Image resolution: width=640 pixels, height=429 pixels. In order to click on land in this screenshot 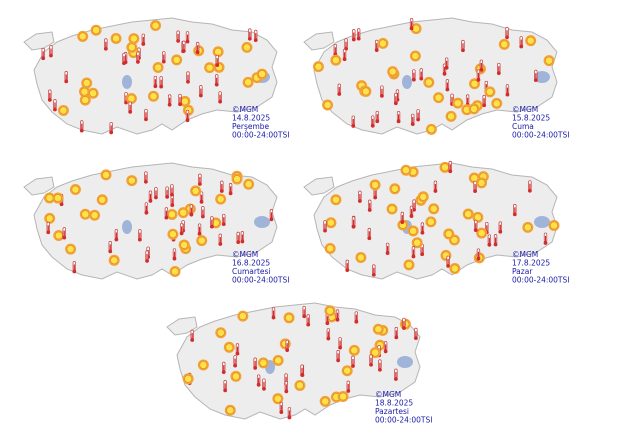, I will do `click(39, 41)`.